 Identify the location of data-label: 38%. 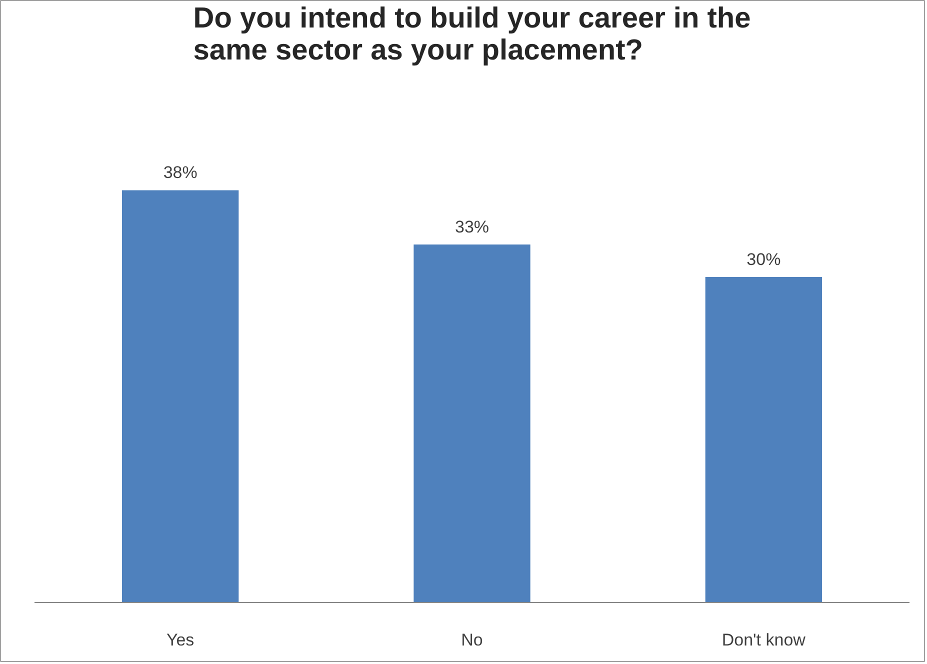
(180, 172).